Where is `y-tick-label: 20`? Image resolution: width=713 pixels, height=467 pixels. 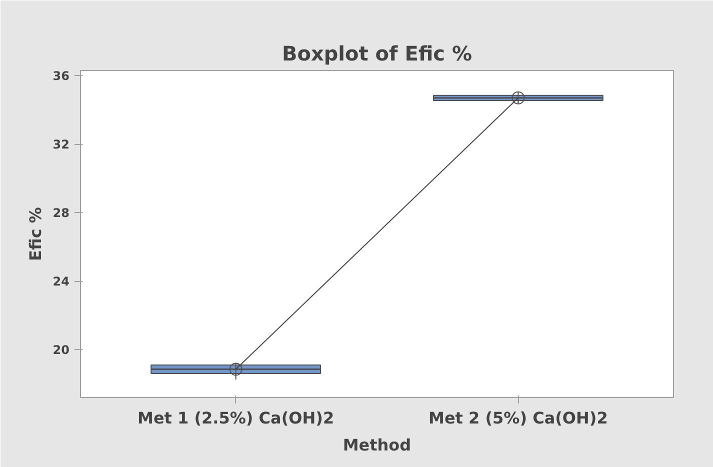
y-tick-label: 20 is located at coordinates (61, 350).